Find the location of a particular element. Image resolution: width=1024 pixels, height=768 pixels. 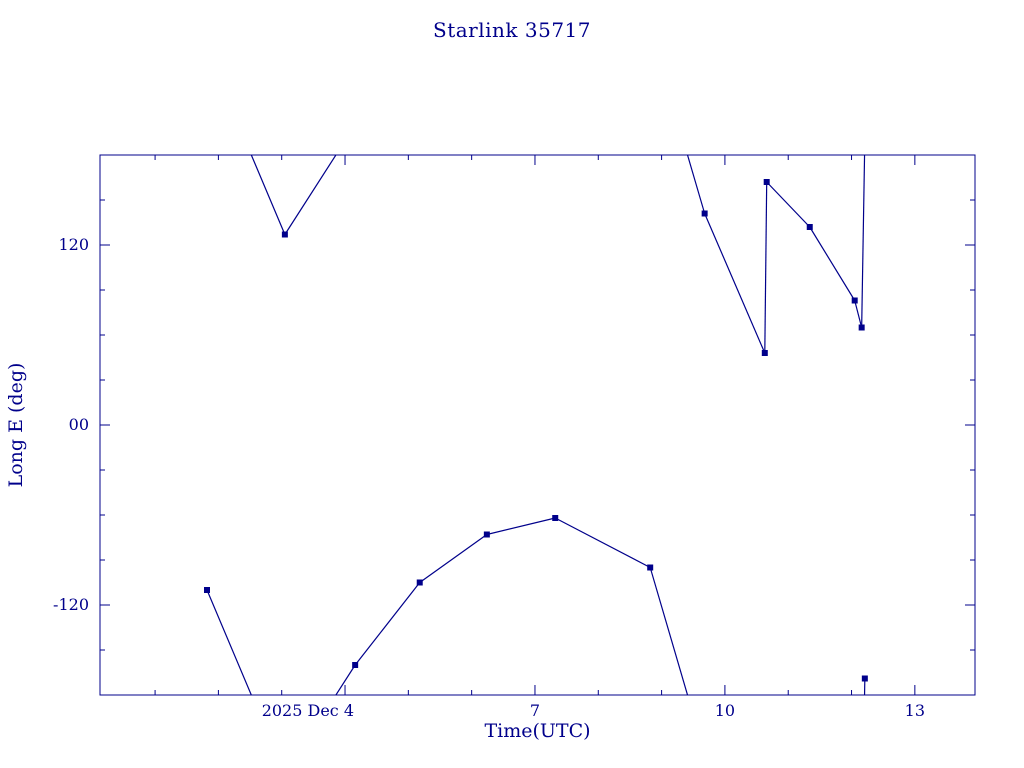

y-tick-label: -120 is located at coordinates (71, 604).